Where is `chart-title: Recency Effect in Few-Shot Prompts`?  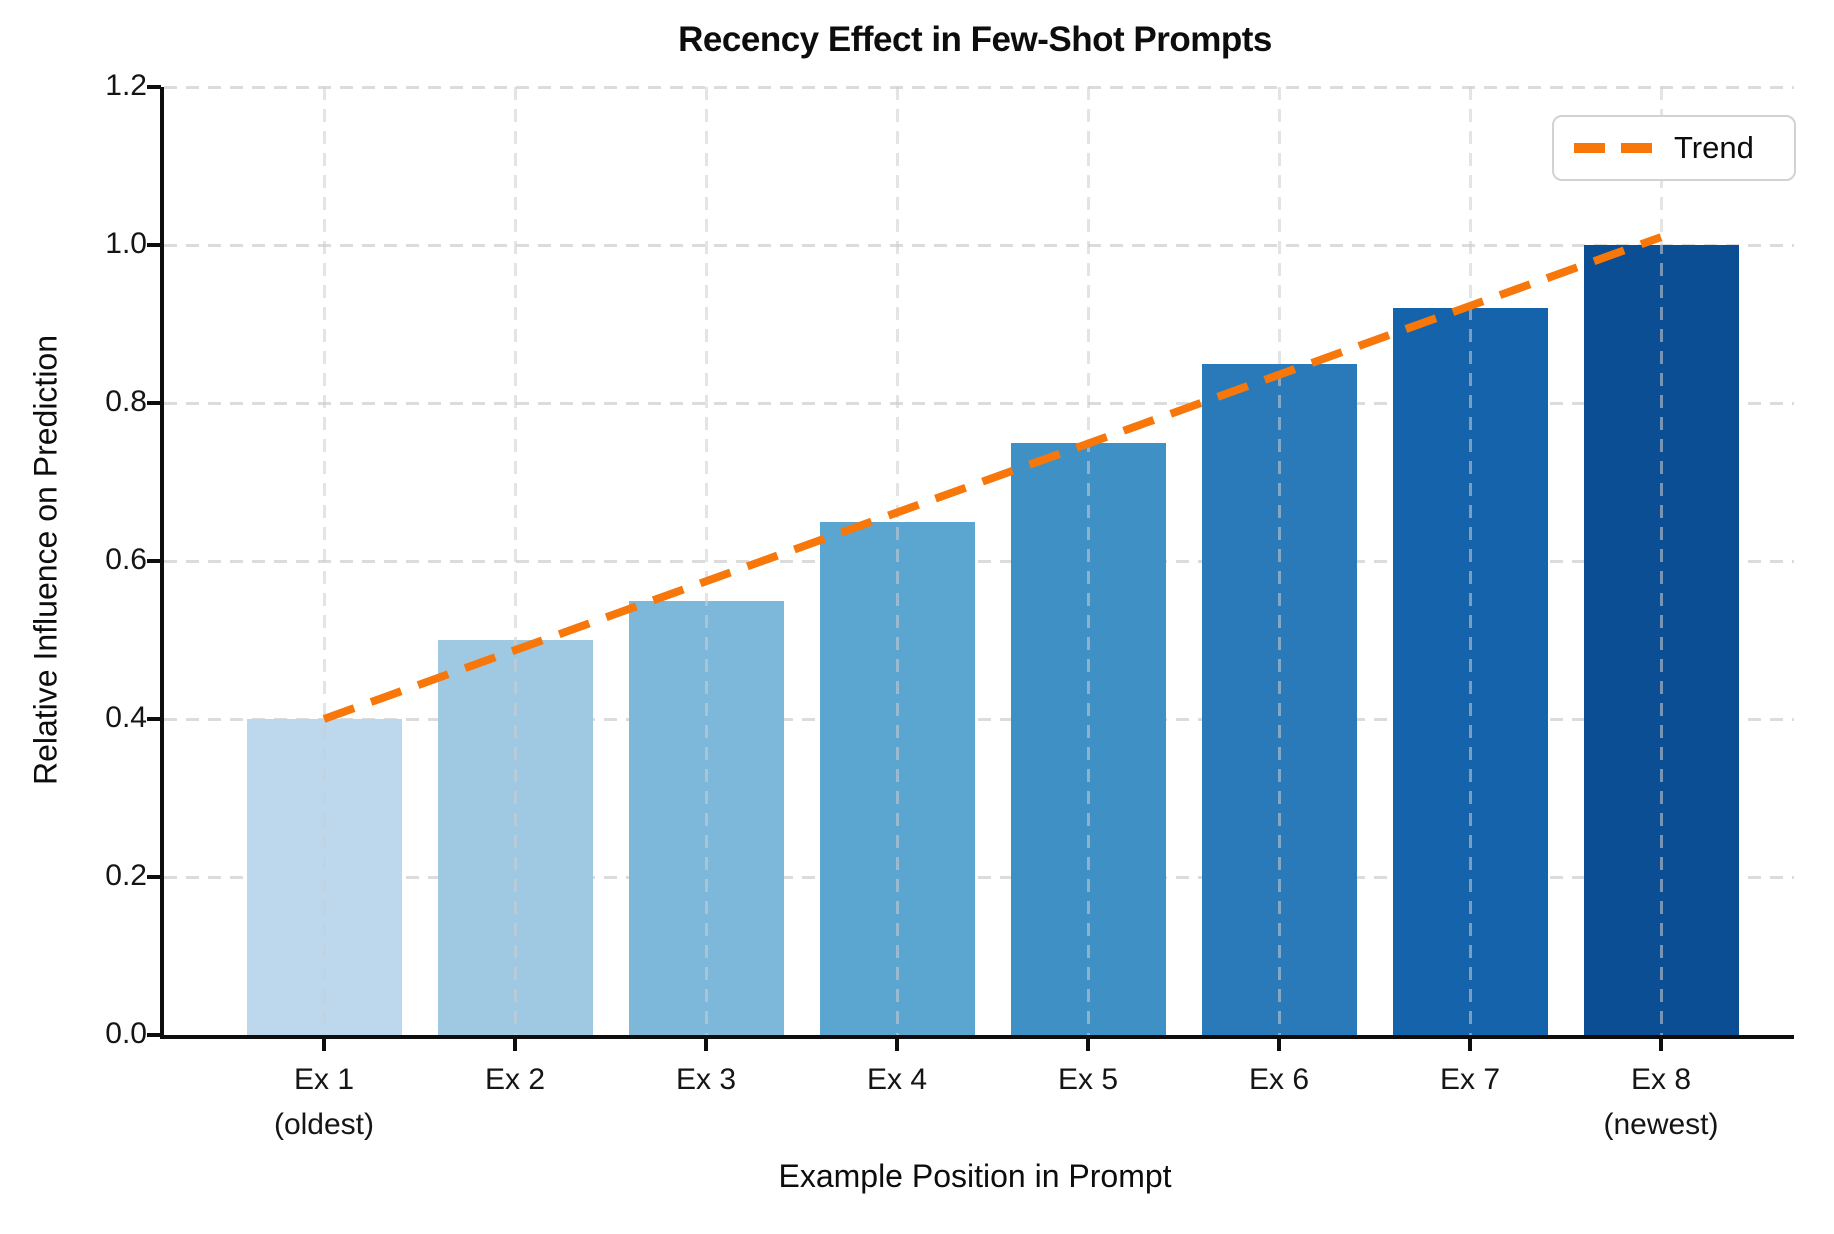 chart-title: Recency Effect in Few-Shot Prompts is located at coordinates (975, 39).